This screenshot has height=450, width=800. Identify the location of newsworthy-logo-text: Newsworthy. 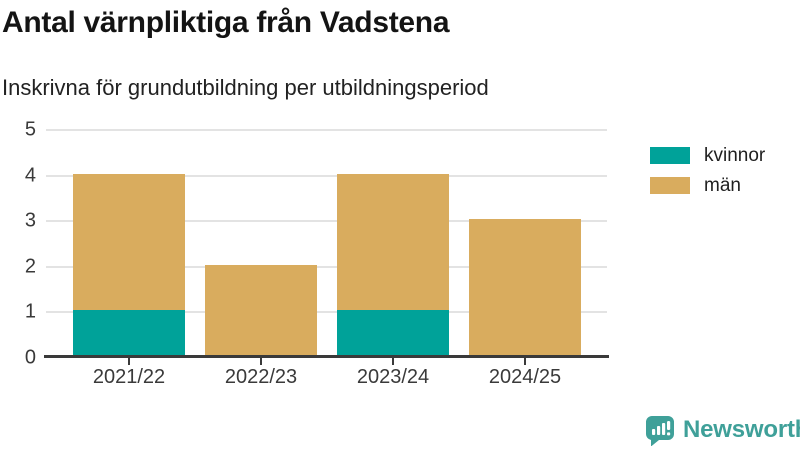
(741, 429).